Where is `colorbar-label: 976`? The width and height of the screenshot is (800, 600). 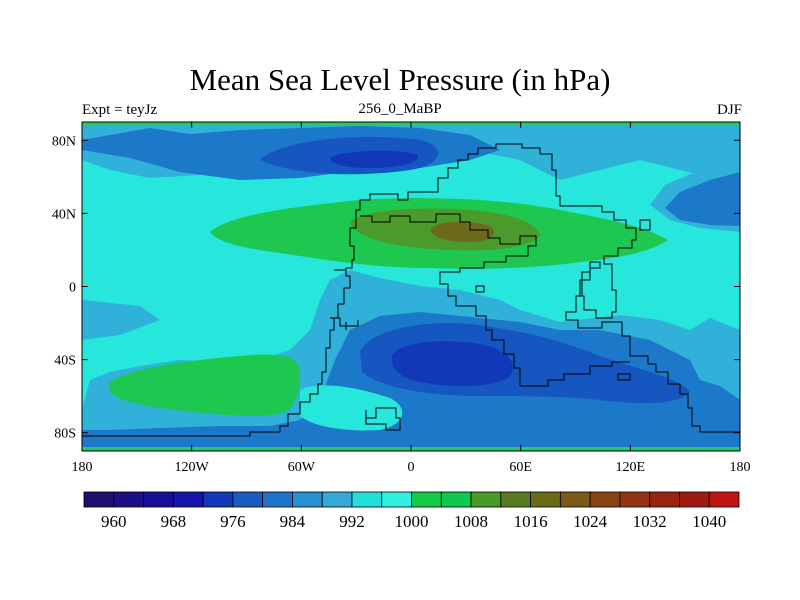
colorbar-label: 976 is located at coordinates (233, 521).